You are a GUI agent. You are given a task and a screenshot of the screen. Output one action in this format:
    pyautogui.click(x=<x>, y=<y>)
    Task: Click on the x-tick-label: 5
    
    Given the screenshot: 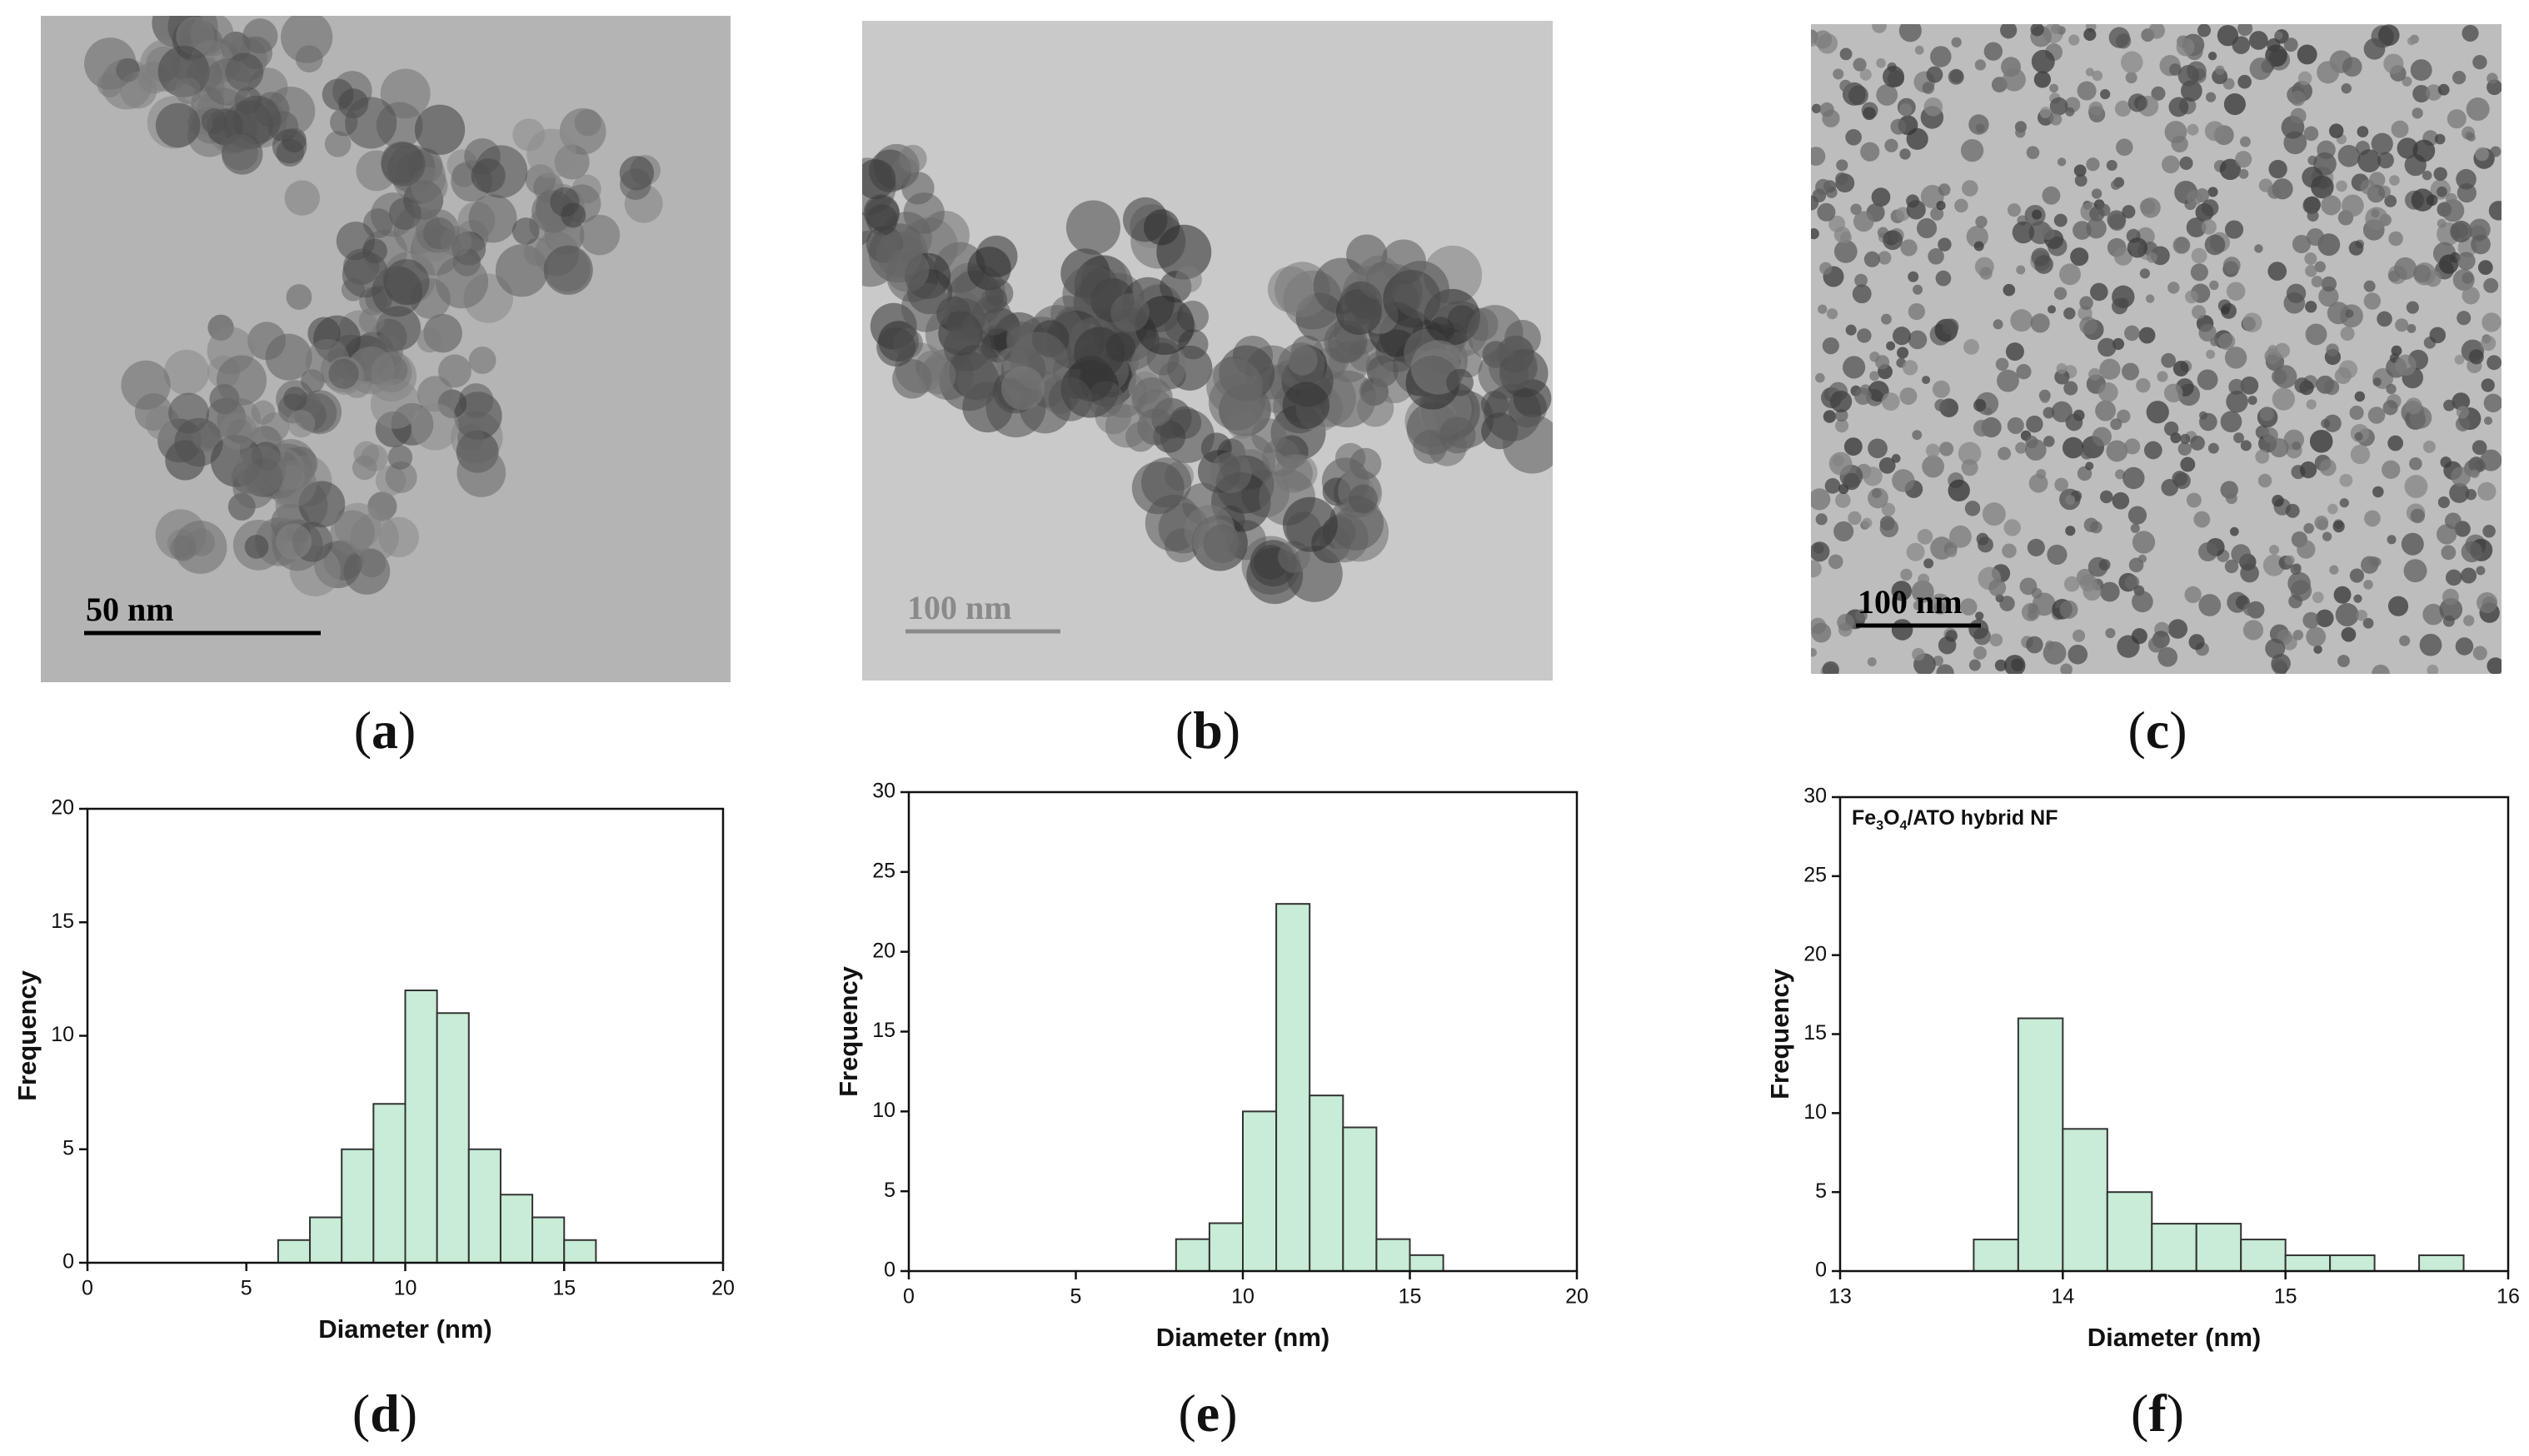 What is the action you would take?
    pyautogui.click(x=1076, y=1297)
    